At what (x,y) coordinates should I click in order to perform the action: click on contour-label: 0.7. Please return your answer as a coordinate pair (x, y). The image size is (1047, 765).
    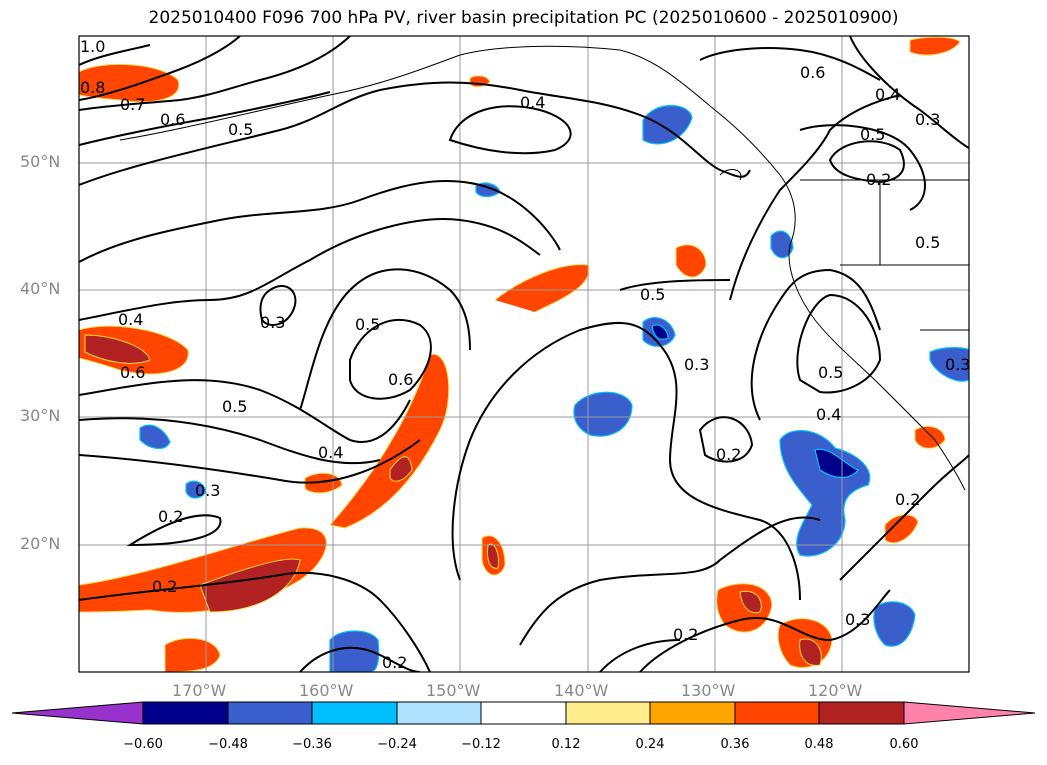
    Looking at the image, I should click on (132, 104).